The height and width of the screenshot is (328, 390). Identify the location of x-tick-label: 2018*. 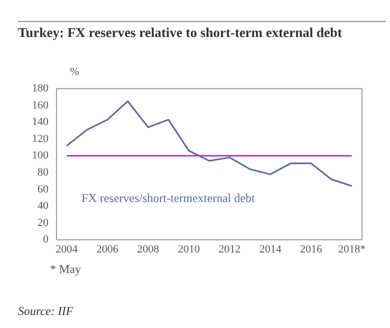
(352, 249).